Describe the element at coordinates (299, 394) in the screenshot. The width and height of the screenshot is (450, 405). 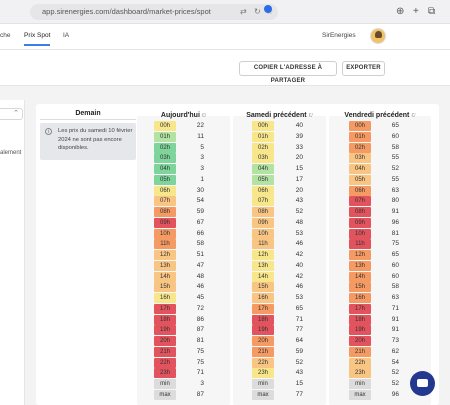
I see `aggregate-value: 77` at that location.